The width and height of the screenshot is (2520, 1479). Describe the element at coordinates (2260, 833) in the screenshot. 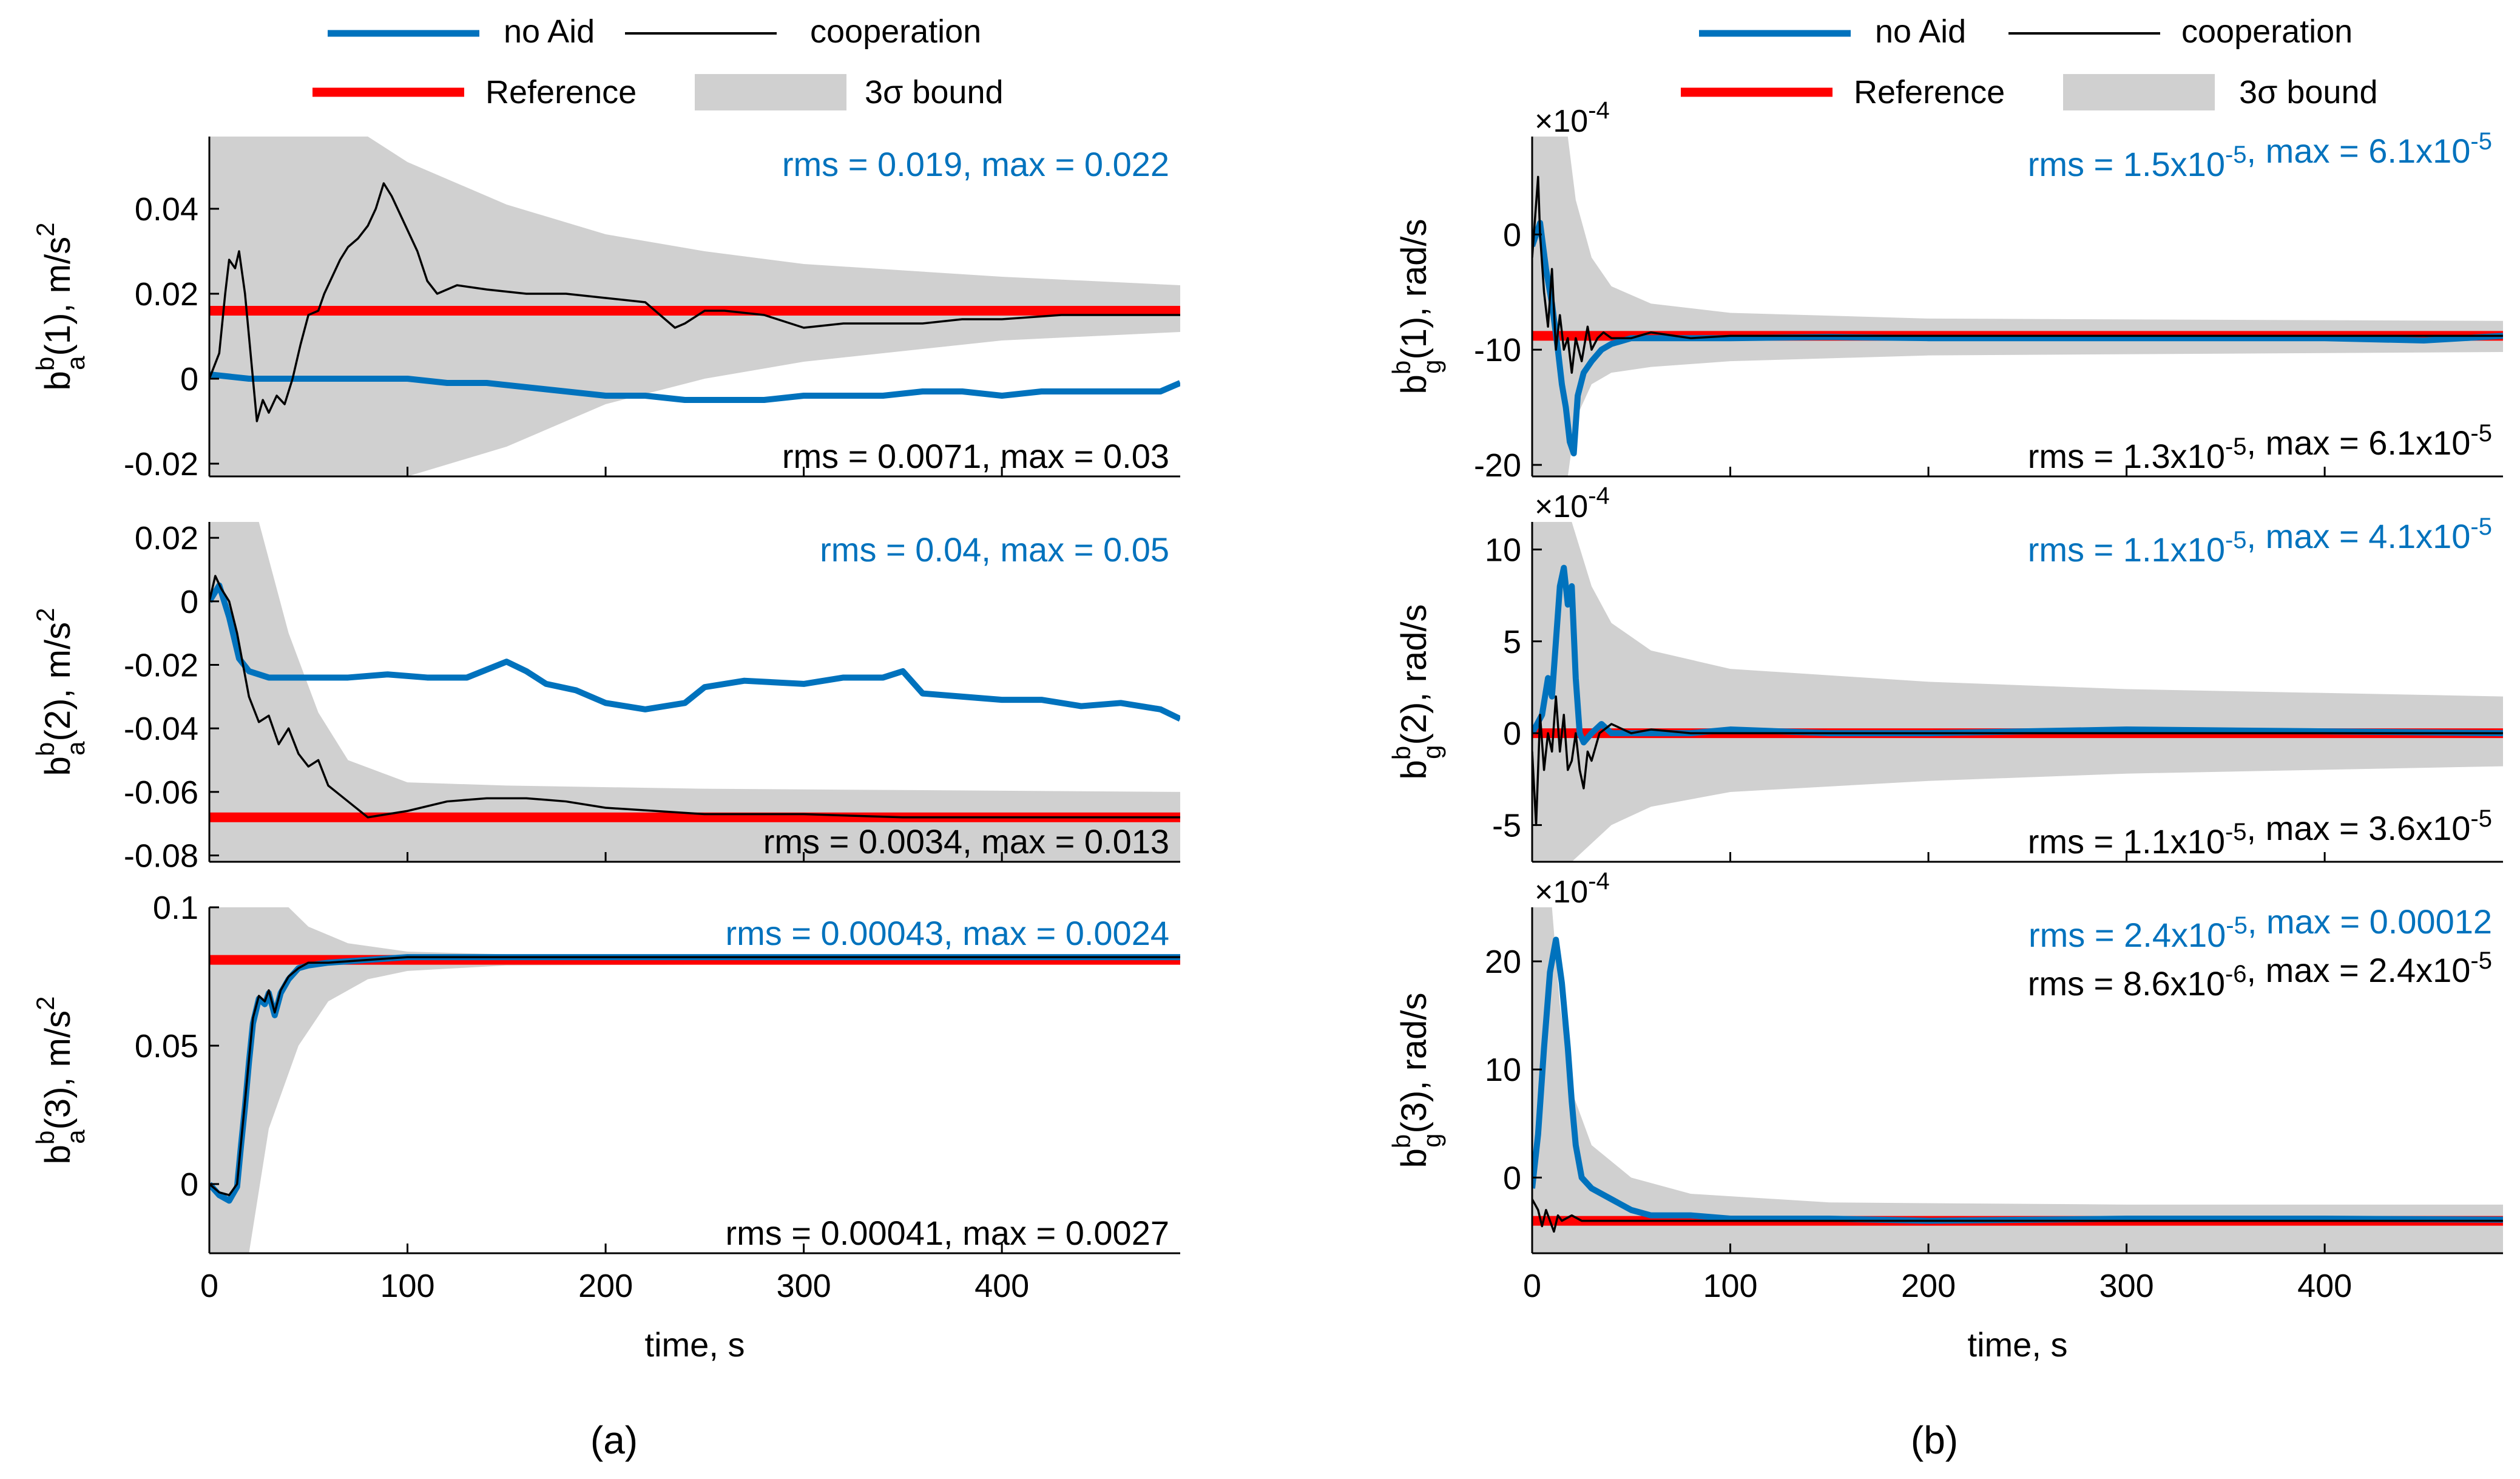

I see `stats-cooperation-b2: rms = 1.1x10-5, max = 3.6x10-5` at that location.